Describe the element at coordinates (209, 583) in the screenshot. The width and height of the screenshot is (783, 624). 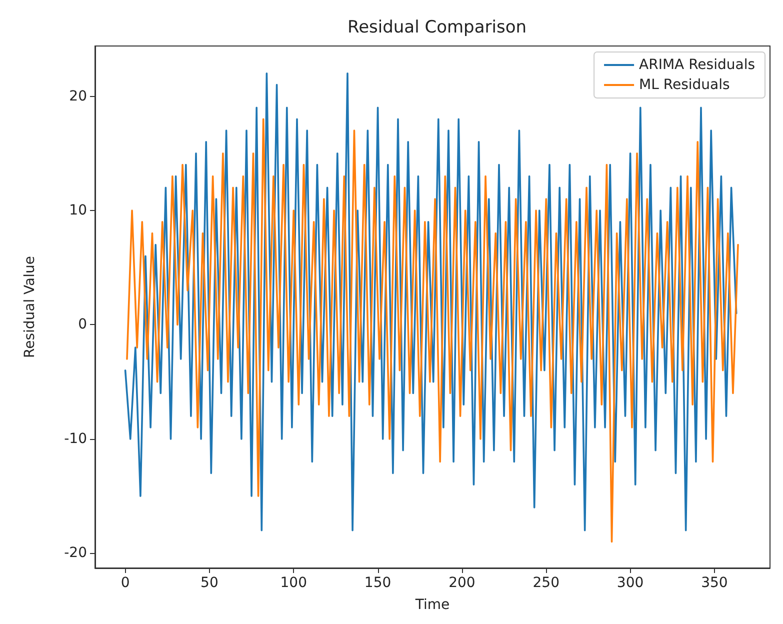
I see `x-tick-label: 50` at that location.